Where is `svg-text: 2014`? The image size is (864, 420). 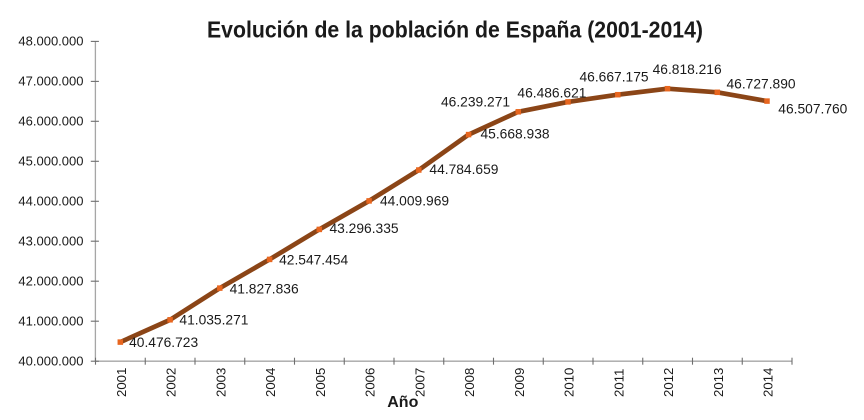
svg-text: 2014 is located at coordinates (768, 382).